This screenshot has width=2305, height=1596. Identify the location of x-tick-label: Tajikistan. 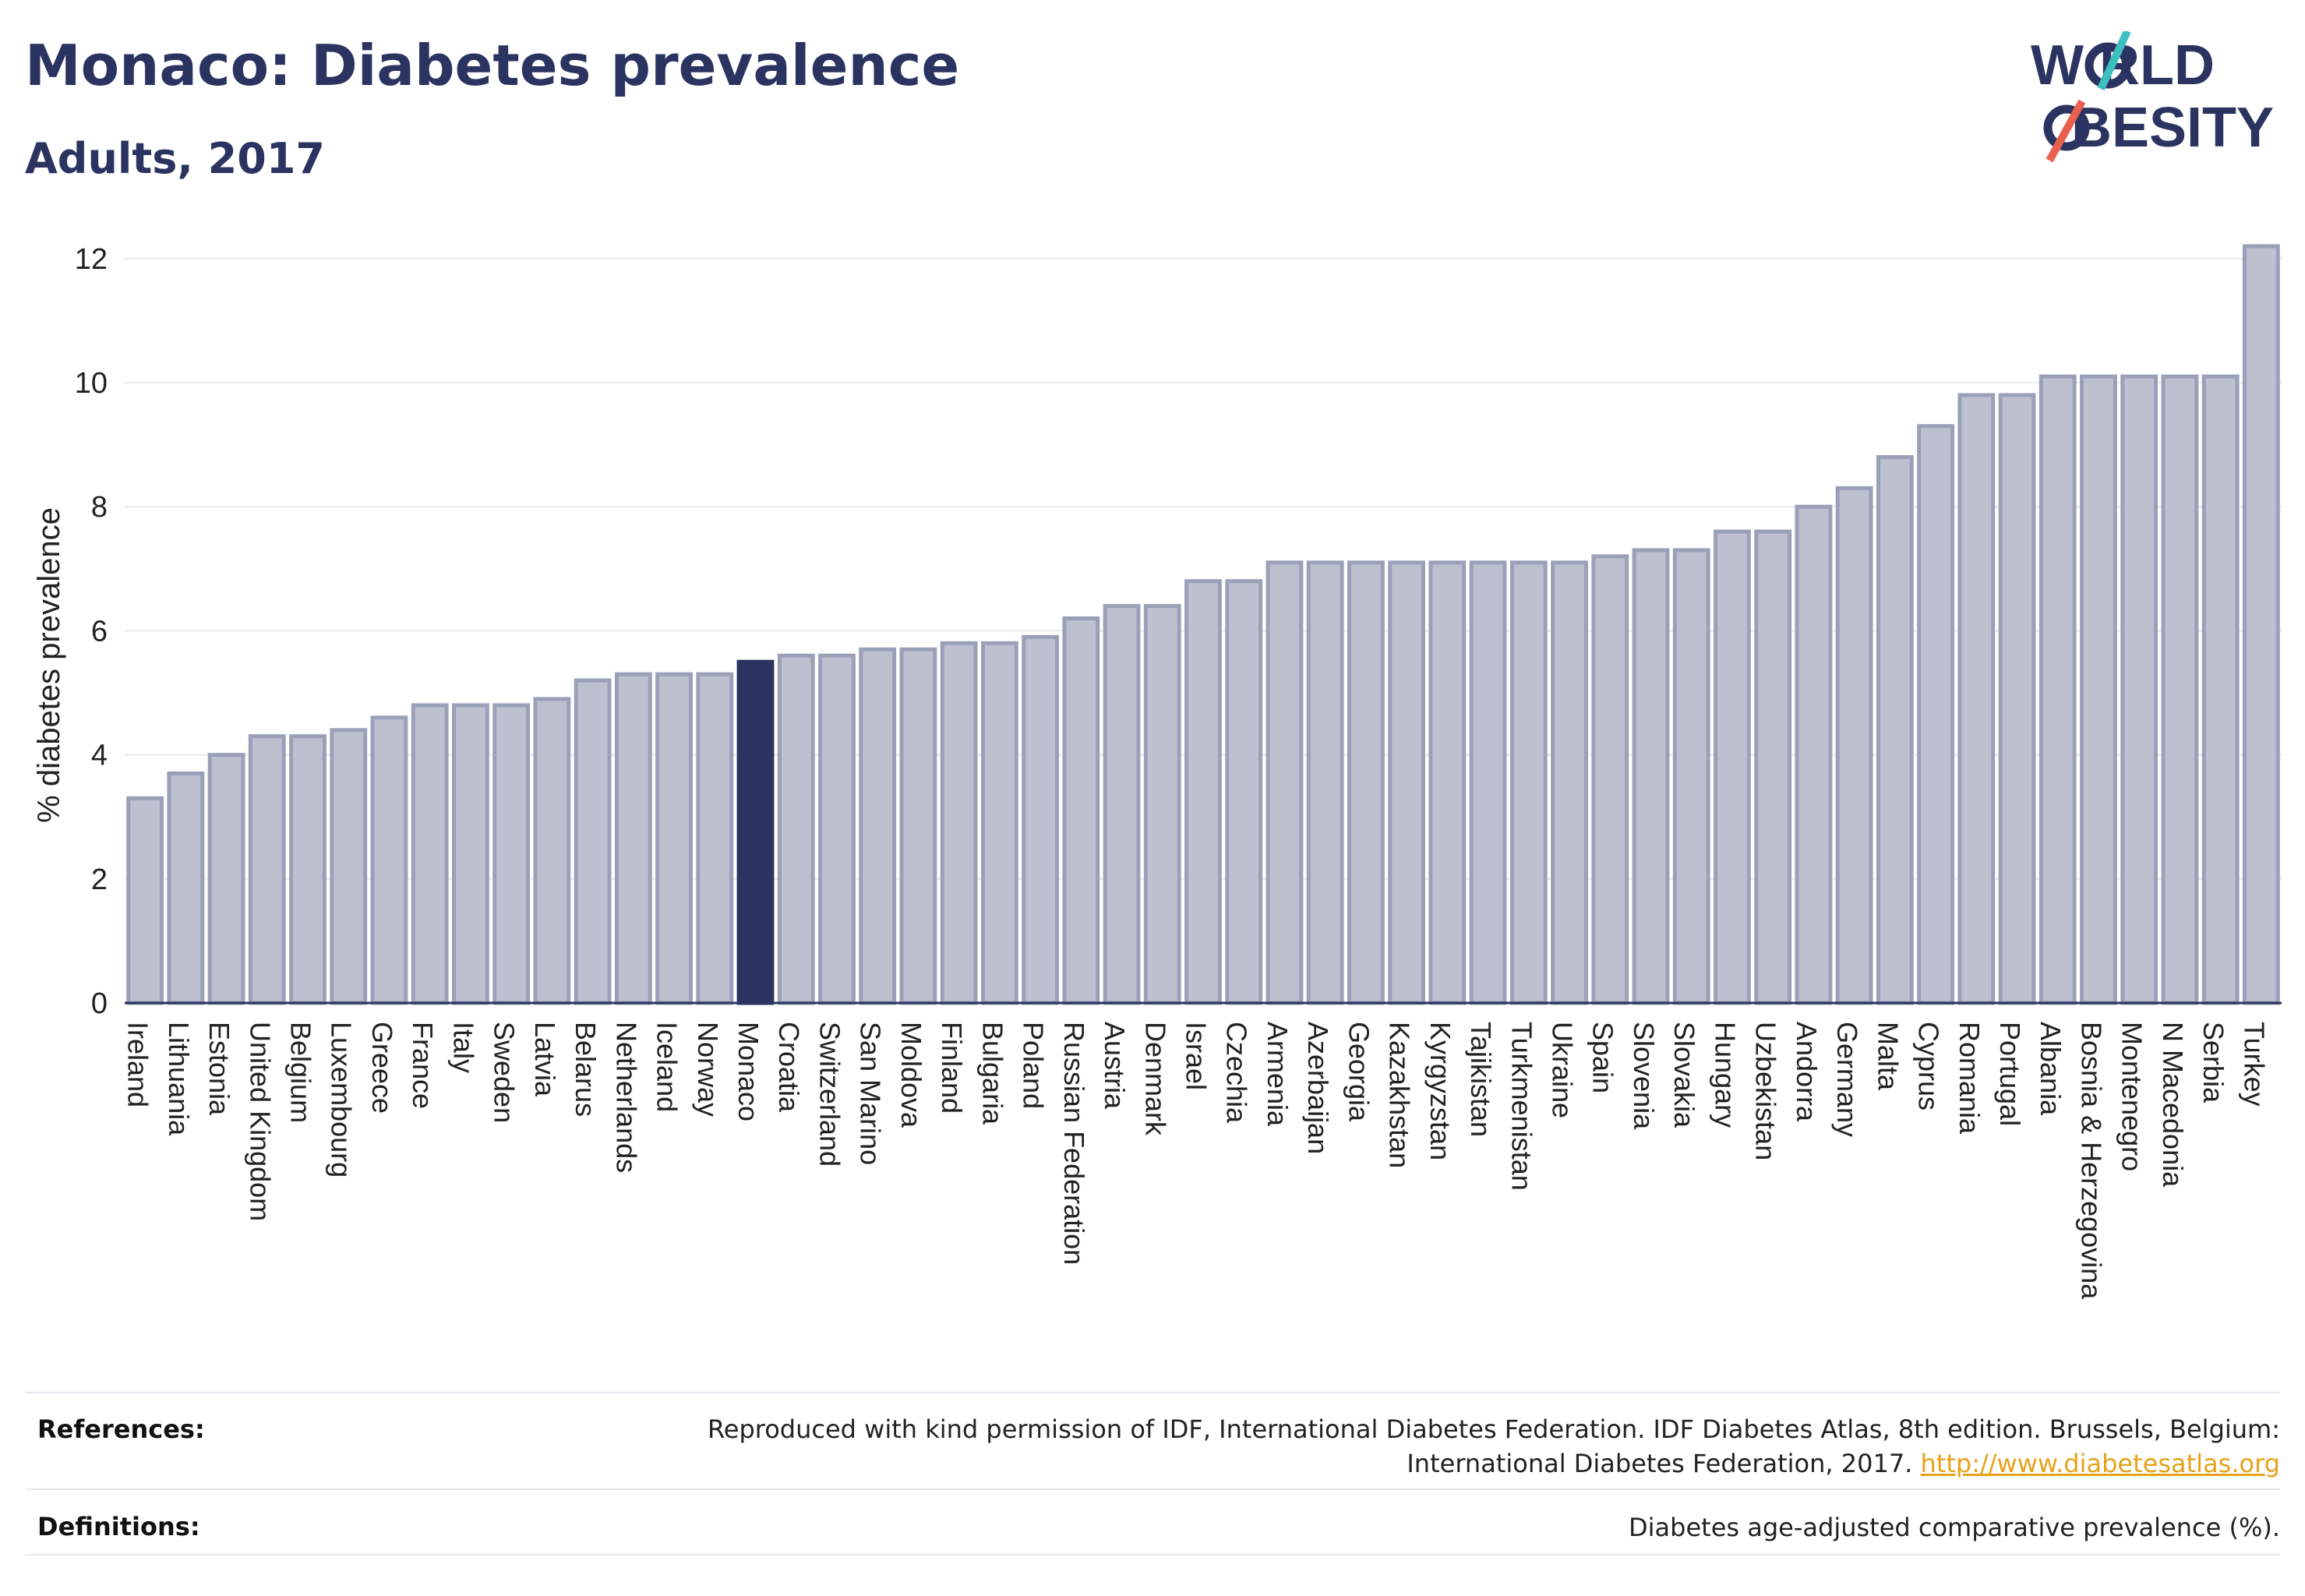
(1481, 1079).